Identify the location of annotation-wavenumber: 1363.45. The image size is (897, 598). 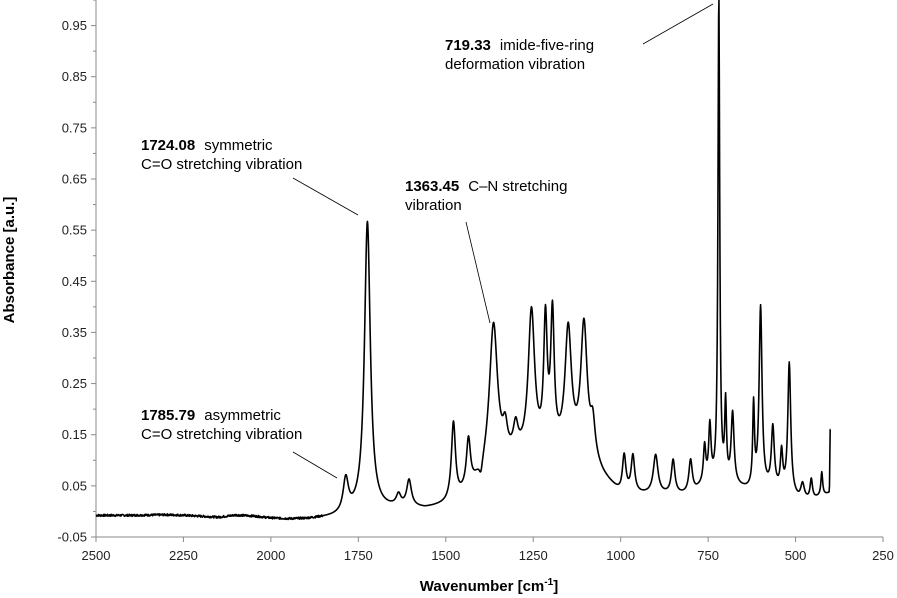
(432, 186).